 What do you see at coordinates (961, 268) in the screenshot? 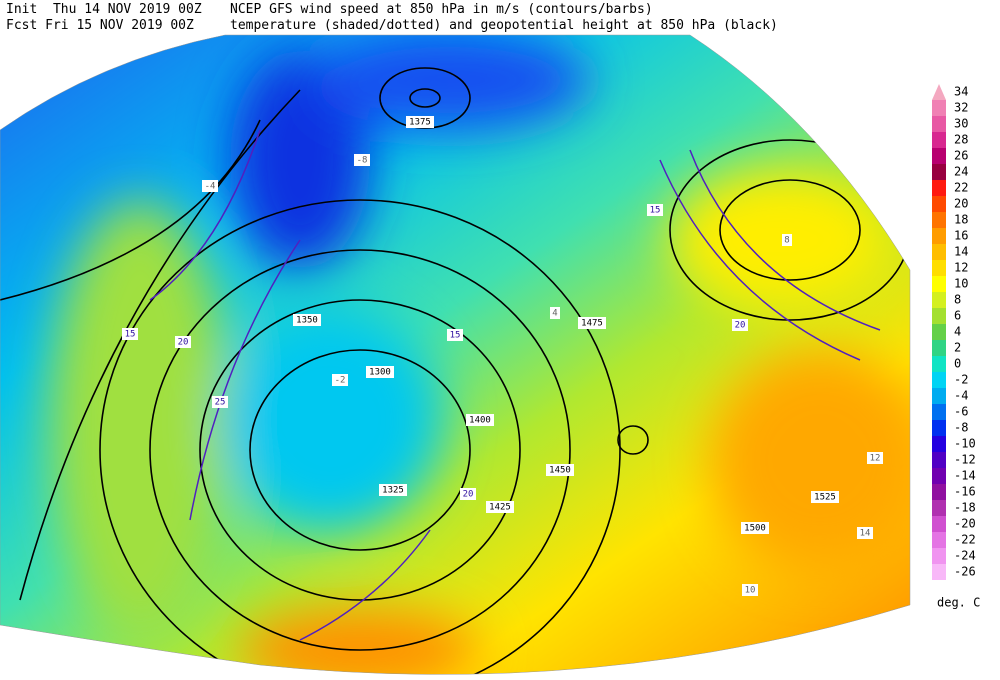
I see `colorbar-label: 12` at bounding box center [961, 268].